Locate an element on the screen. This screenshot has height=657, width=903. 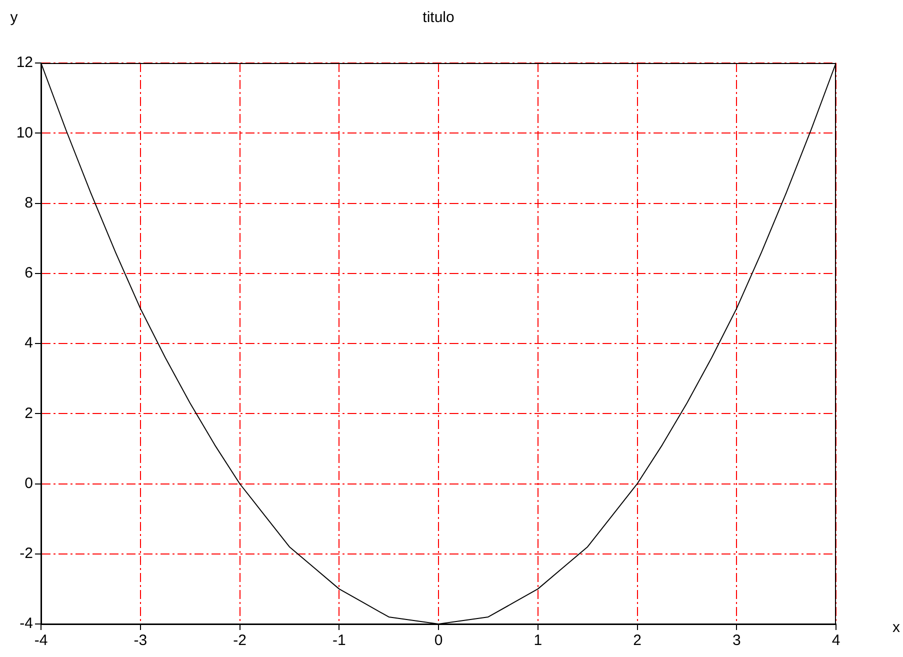
y-tick-label: -4 is located at coordinates (26, 623).